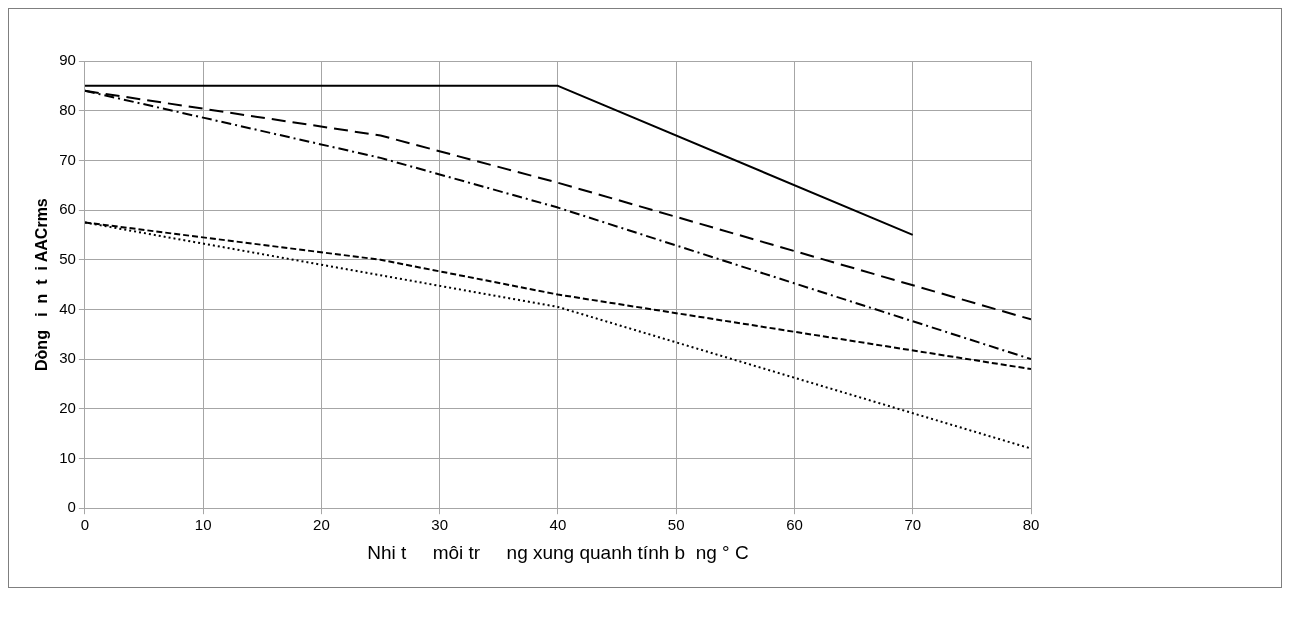 Image resolution: width=1290 pixels, height=625 pixels. What do you see at coordinates (42, 284) in the screenshot?
I see `y-axis-title: Dòng i n t i AACrms` at bounding box center [42, 284].